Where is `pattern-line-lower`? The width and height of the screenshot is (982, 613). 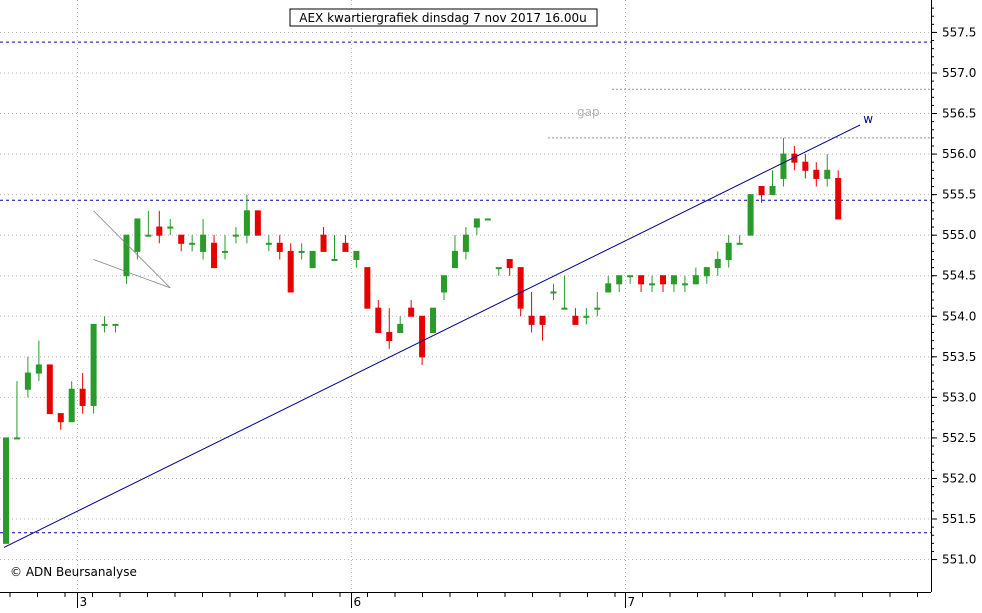 pattern-line-lower is located at coordinates (132, 274).